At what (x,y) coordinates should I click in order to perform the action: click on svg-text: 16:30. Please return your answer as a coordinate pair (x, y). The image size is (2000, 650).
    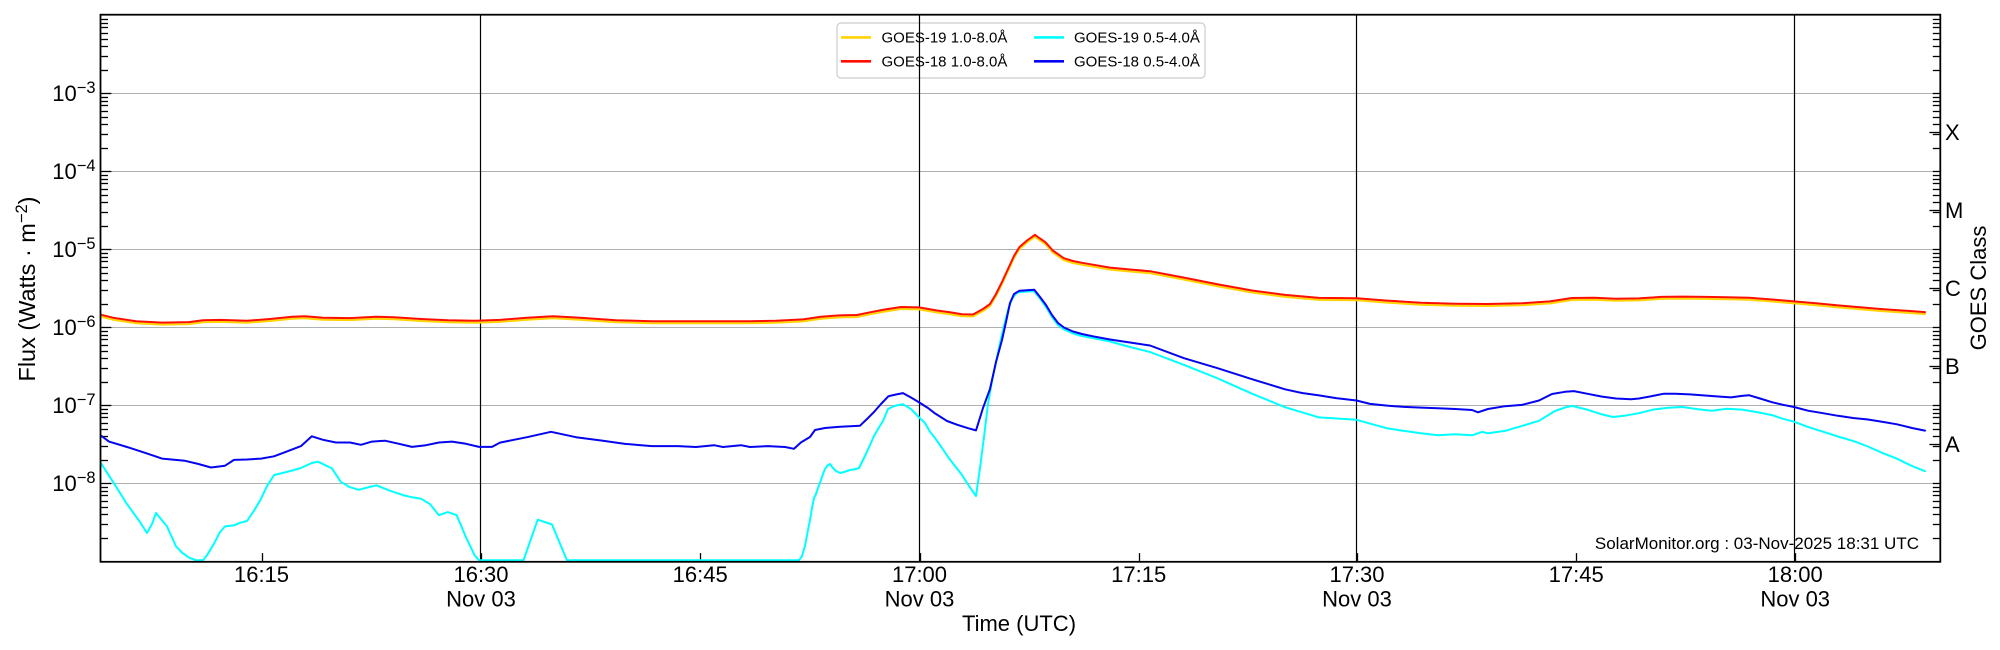
    Looking at the image, I should click on (480, 574).